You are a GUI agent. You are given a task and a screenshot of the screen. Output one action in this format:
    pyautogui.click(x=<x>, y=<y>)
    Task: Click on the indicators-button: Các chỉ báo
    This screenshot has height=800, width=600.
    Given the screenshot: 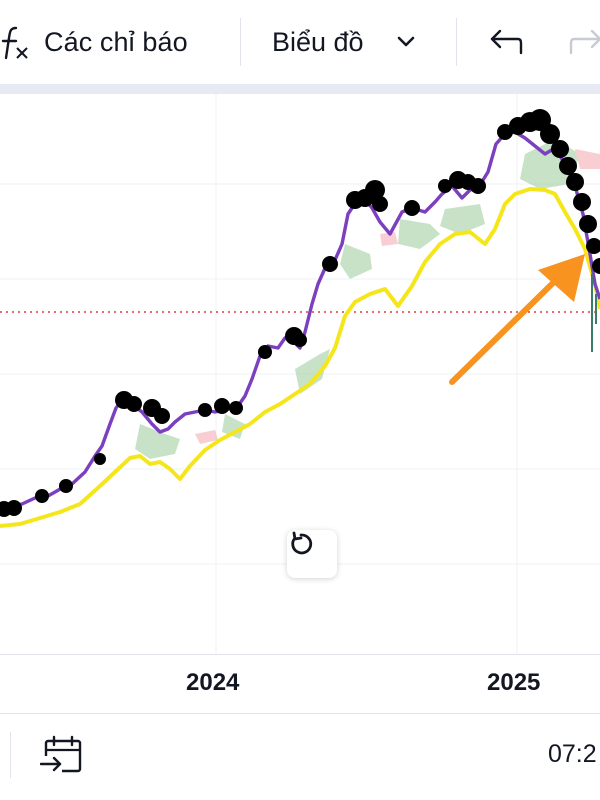 What is the action you would take?
    pyautogui.click(x=116, y=42)
    